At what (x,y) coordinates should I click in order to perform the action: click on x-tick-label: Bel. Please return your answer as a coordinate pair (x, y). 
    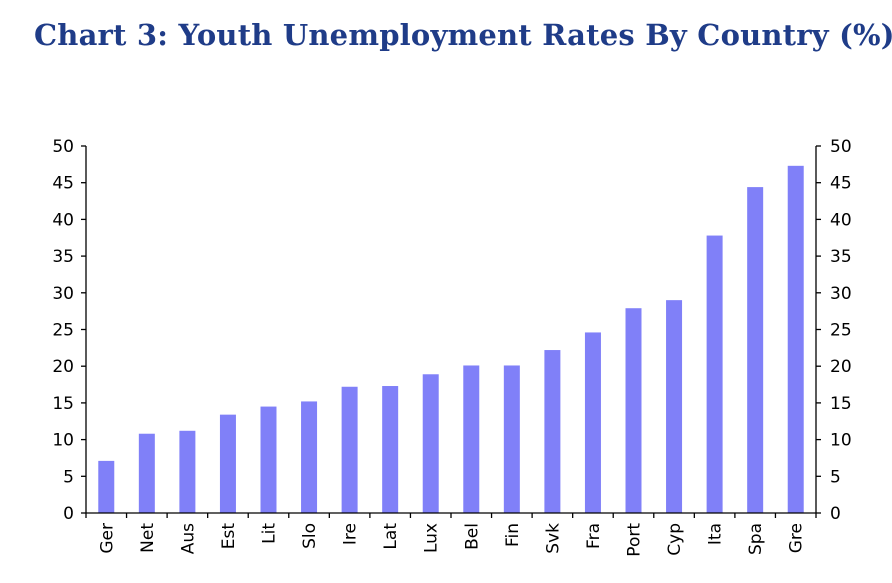
    Looking at the image, I should click on (472, 536).